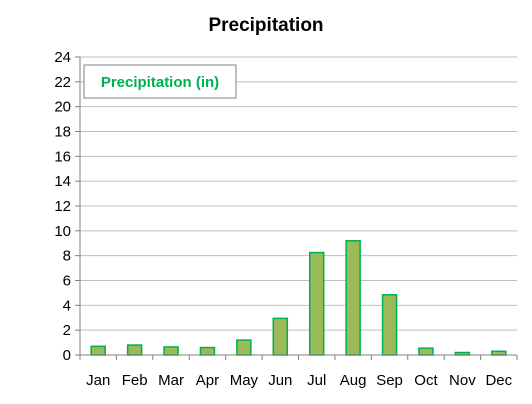 This screenshot has width=532, height=404. I want to click on y-tick-label-12: 12, so click(62, 206).